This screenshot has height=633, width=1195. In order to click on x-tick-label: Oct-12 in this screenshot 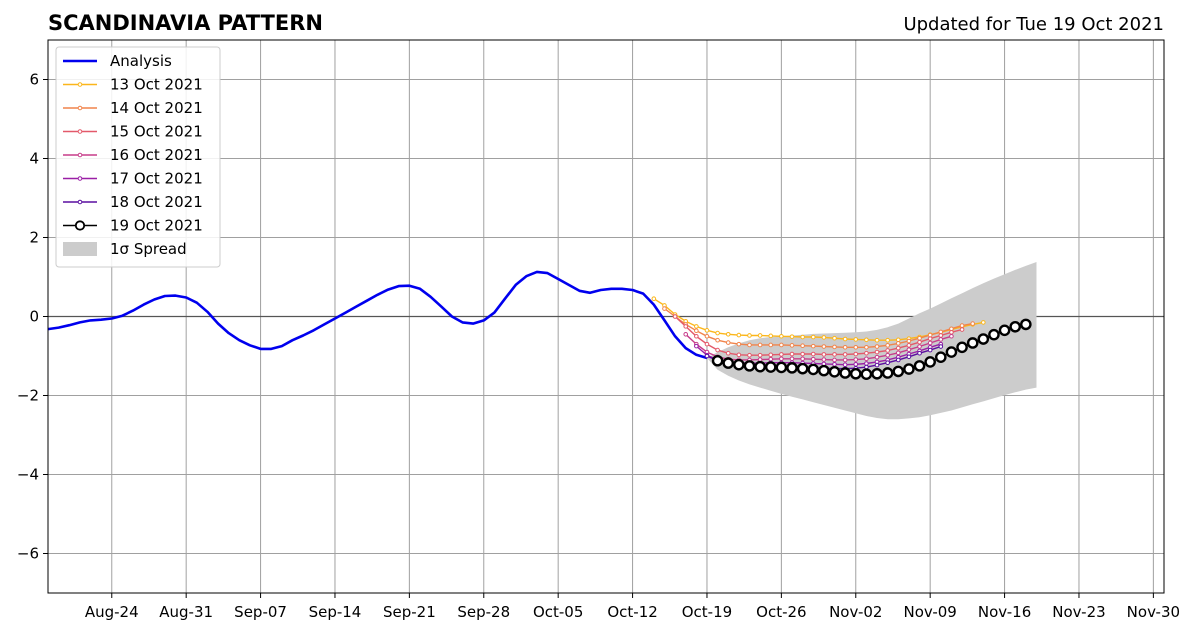, I will do `click(632, 612)`.